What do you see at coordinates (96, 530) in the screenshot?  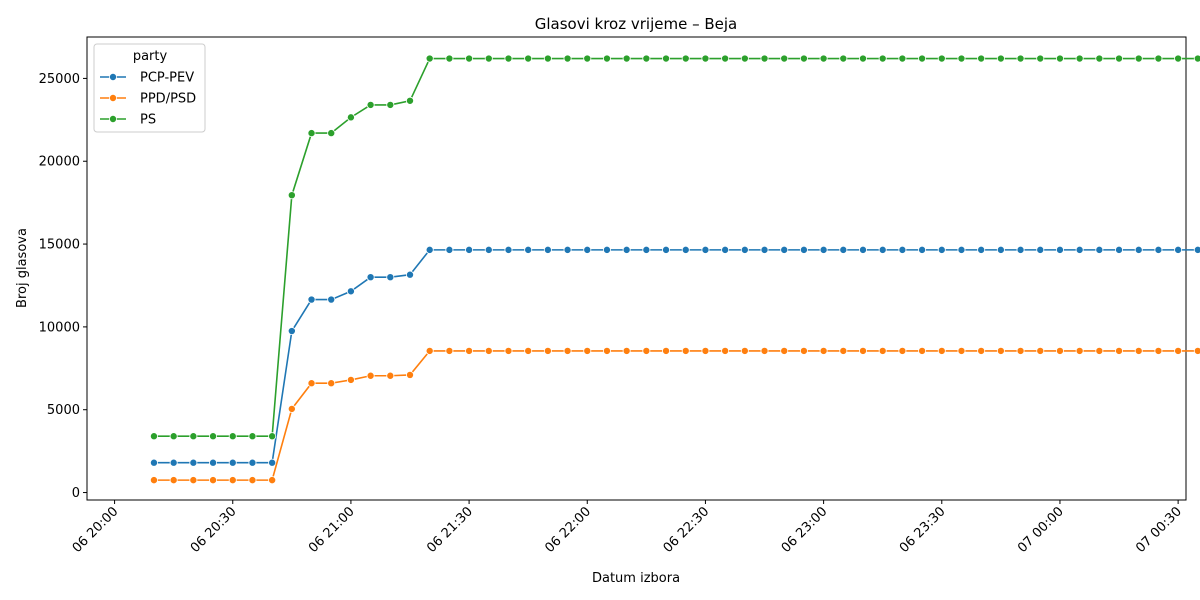 I see `x-tick-label: 06 20:00` at bounding box center [96, 530].